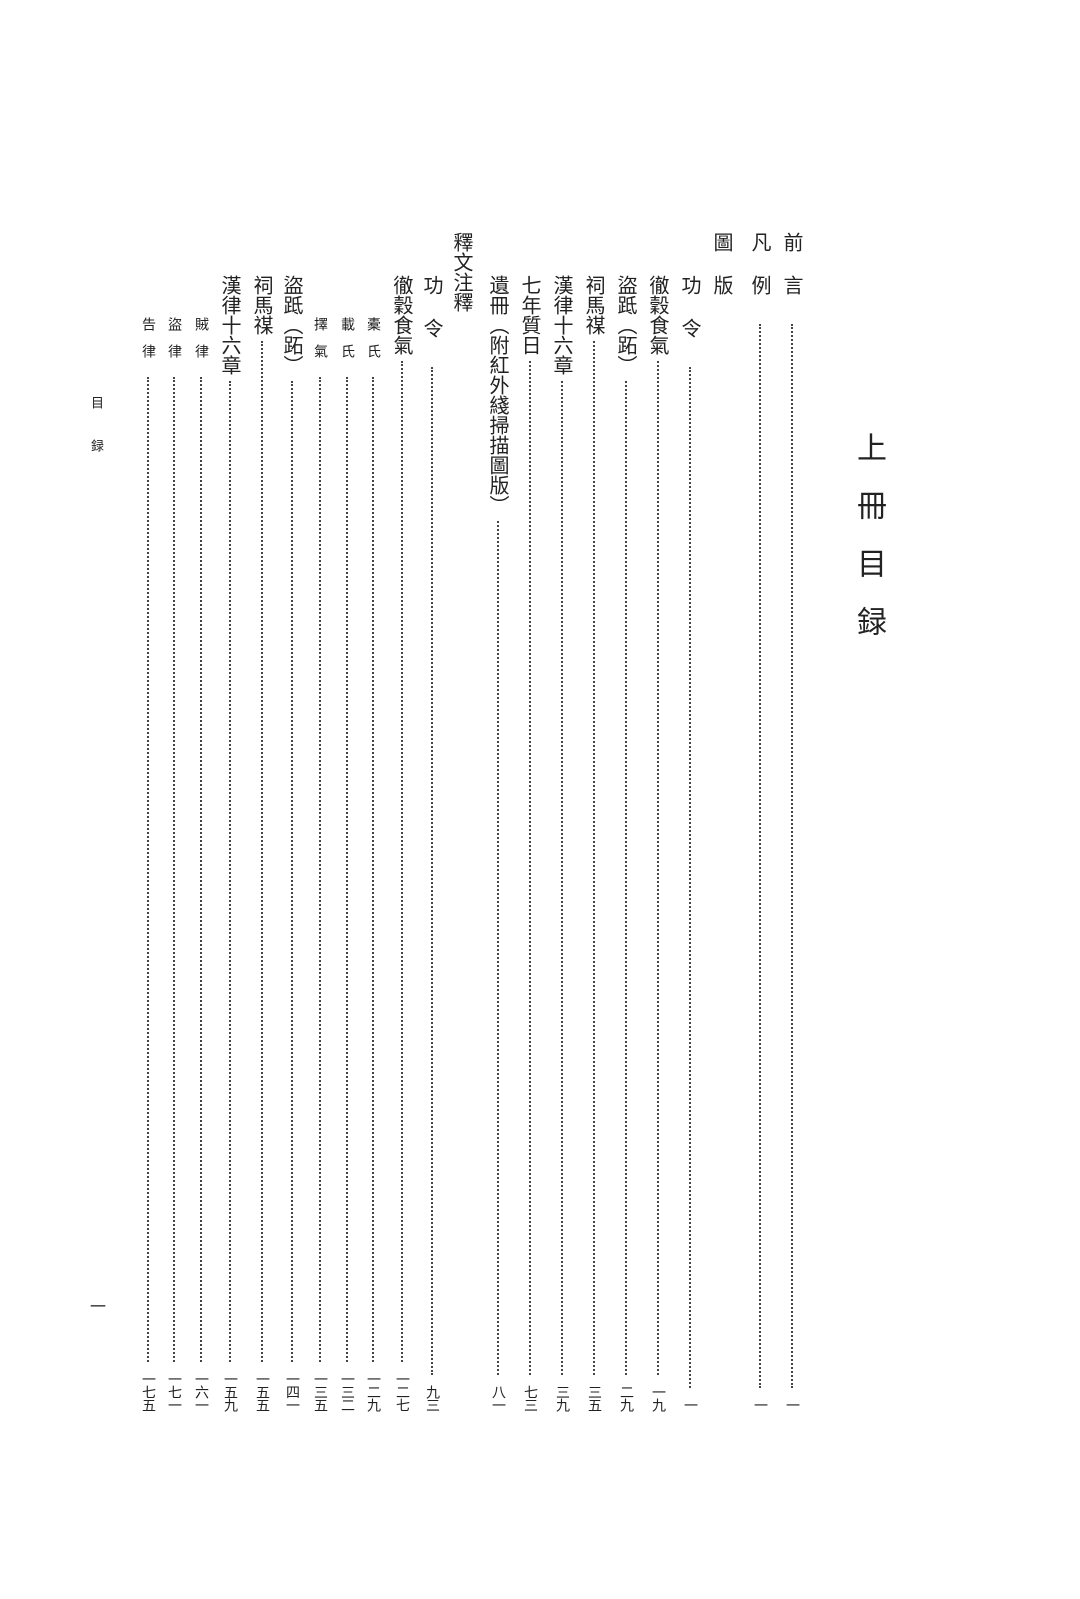 The image size is (1080, 1599). I want to click on toc-entry: 徹穀食氣 一九, so click(658, 843).